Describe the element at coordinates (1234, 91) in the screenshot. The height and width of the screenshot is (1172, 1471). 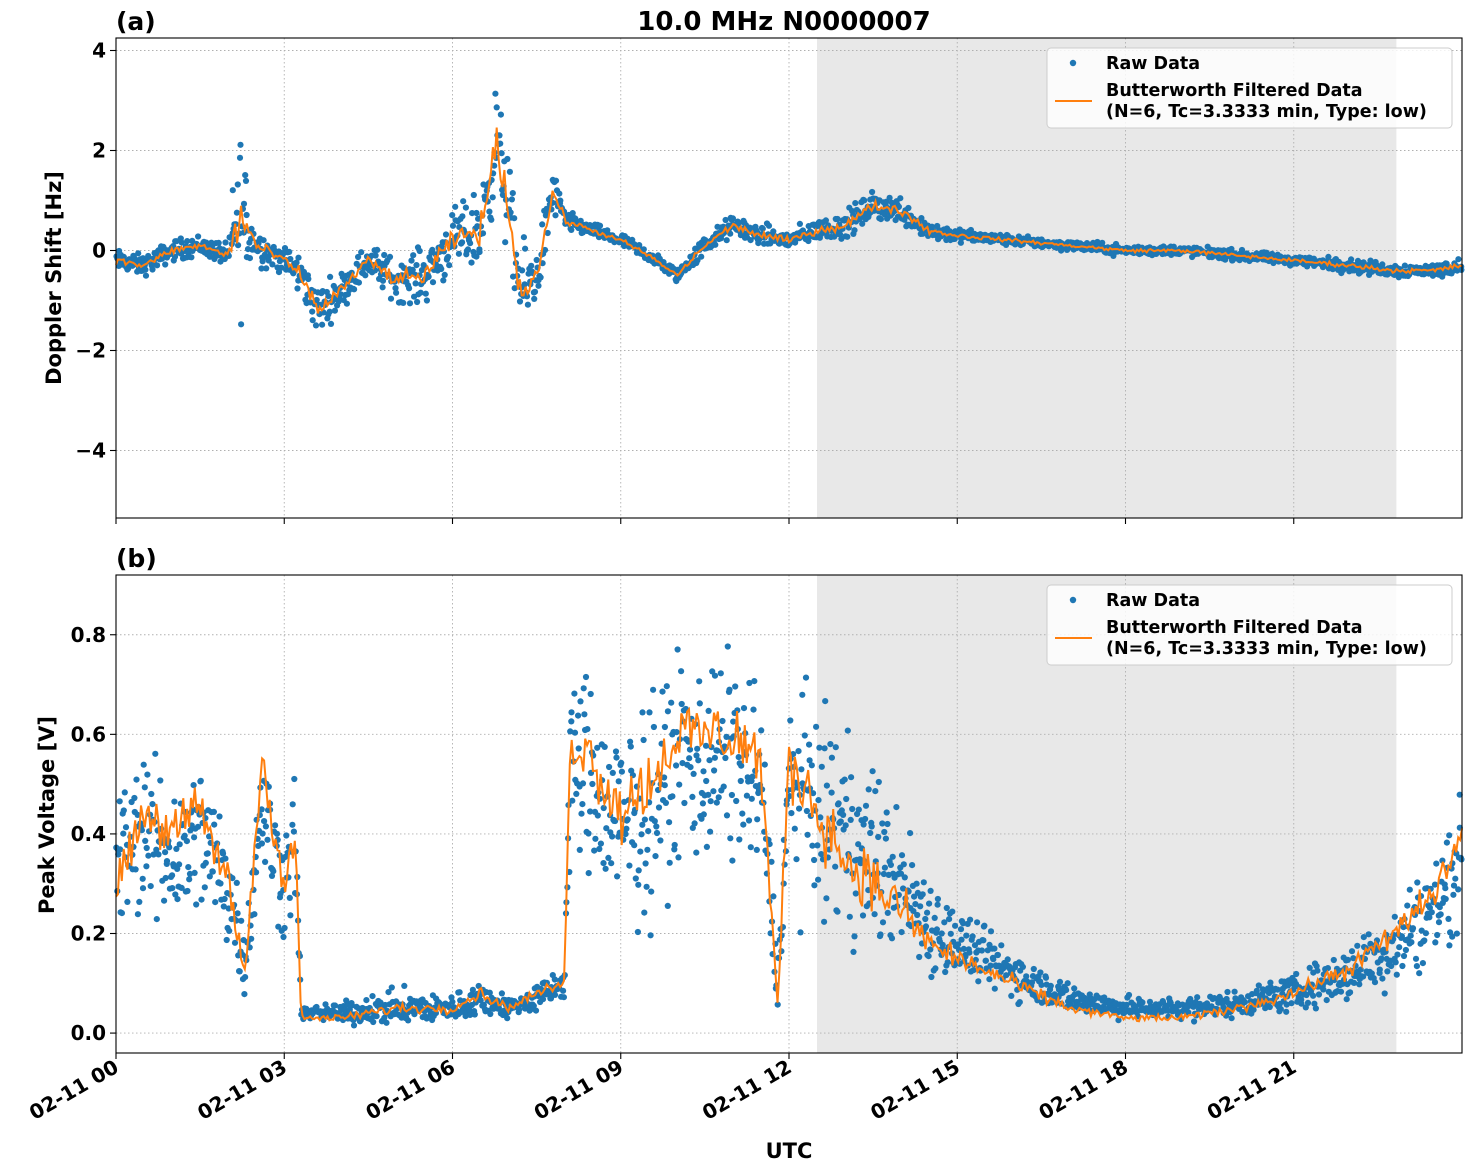
I see `panel-a-legend-filtered-label: Butterworth Filtered Data` at that location.